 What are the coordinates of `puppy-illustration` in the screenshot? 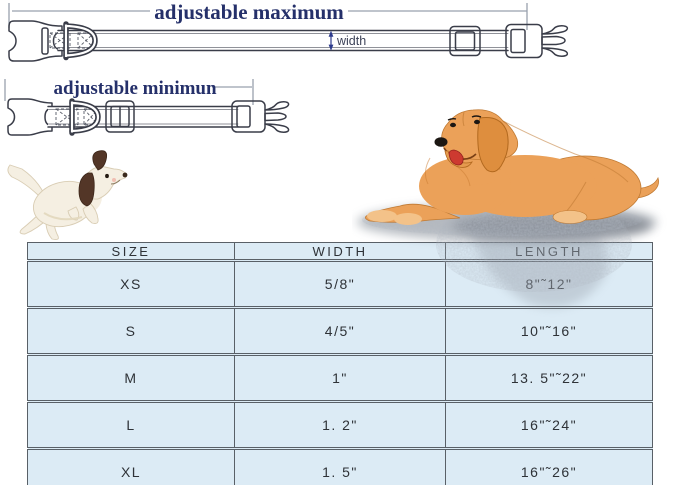 It's located at (67, 195).